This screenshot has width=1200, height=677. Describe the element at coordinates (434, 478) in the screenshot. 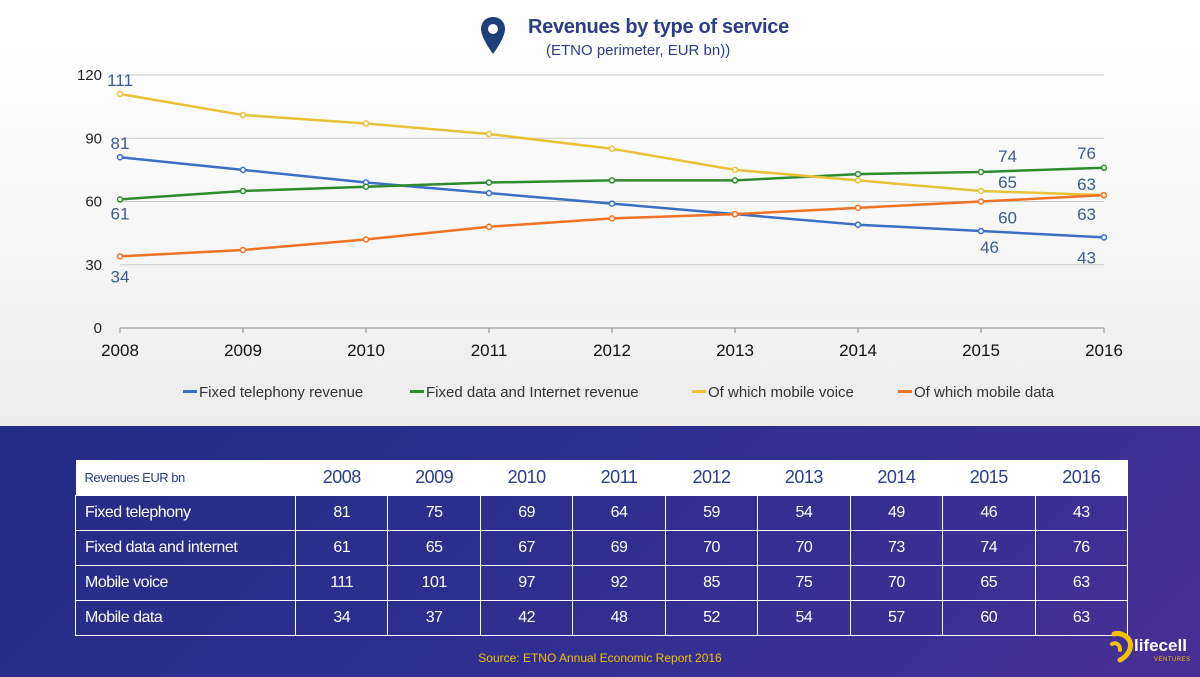

I see `table-header-year: 2009` at that location.